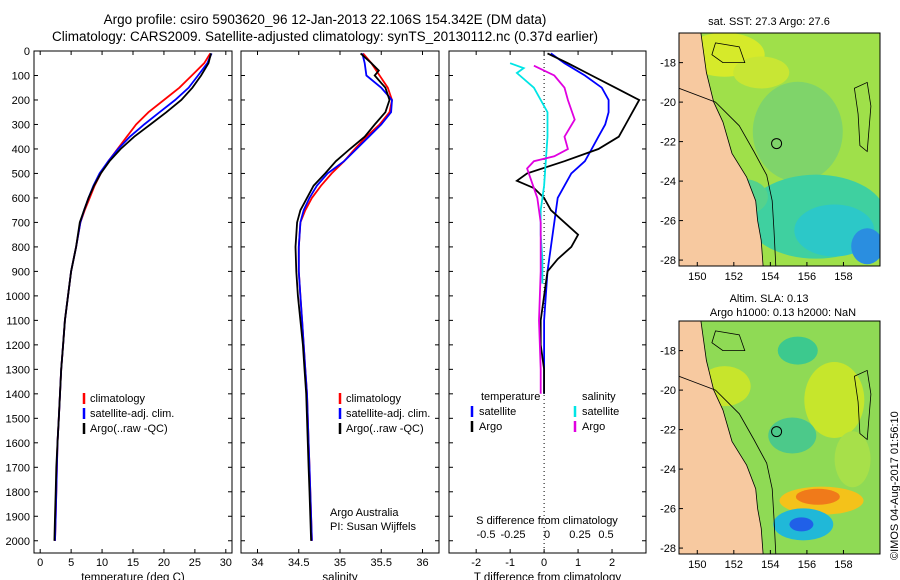 This screenshot has width=900, height=580. Describe the element at coordinates (668, 222) in the screenshot. I see `y-tick-label: -26` at that location.